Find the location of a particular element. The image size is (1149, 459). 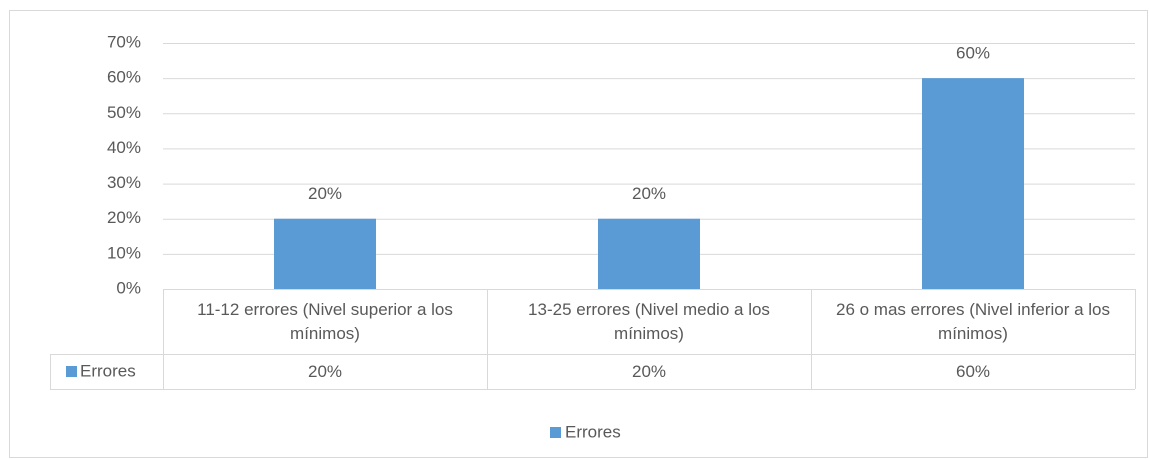

y-tick-label: 10% is located at coordinates (124, 252).